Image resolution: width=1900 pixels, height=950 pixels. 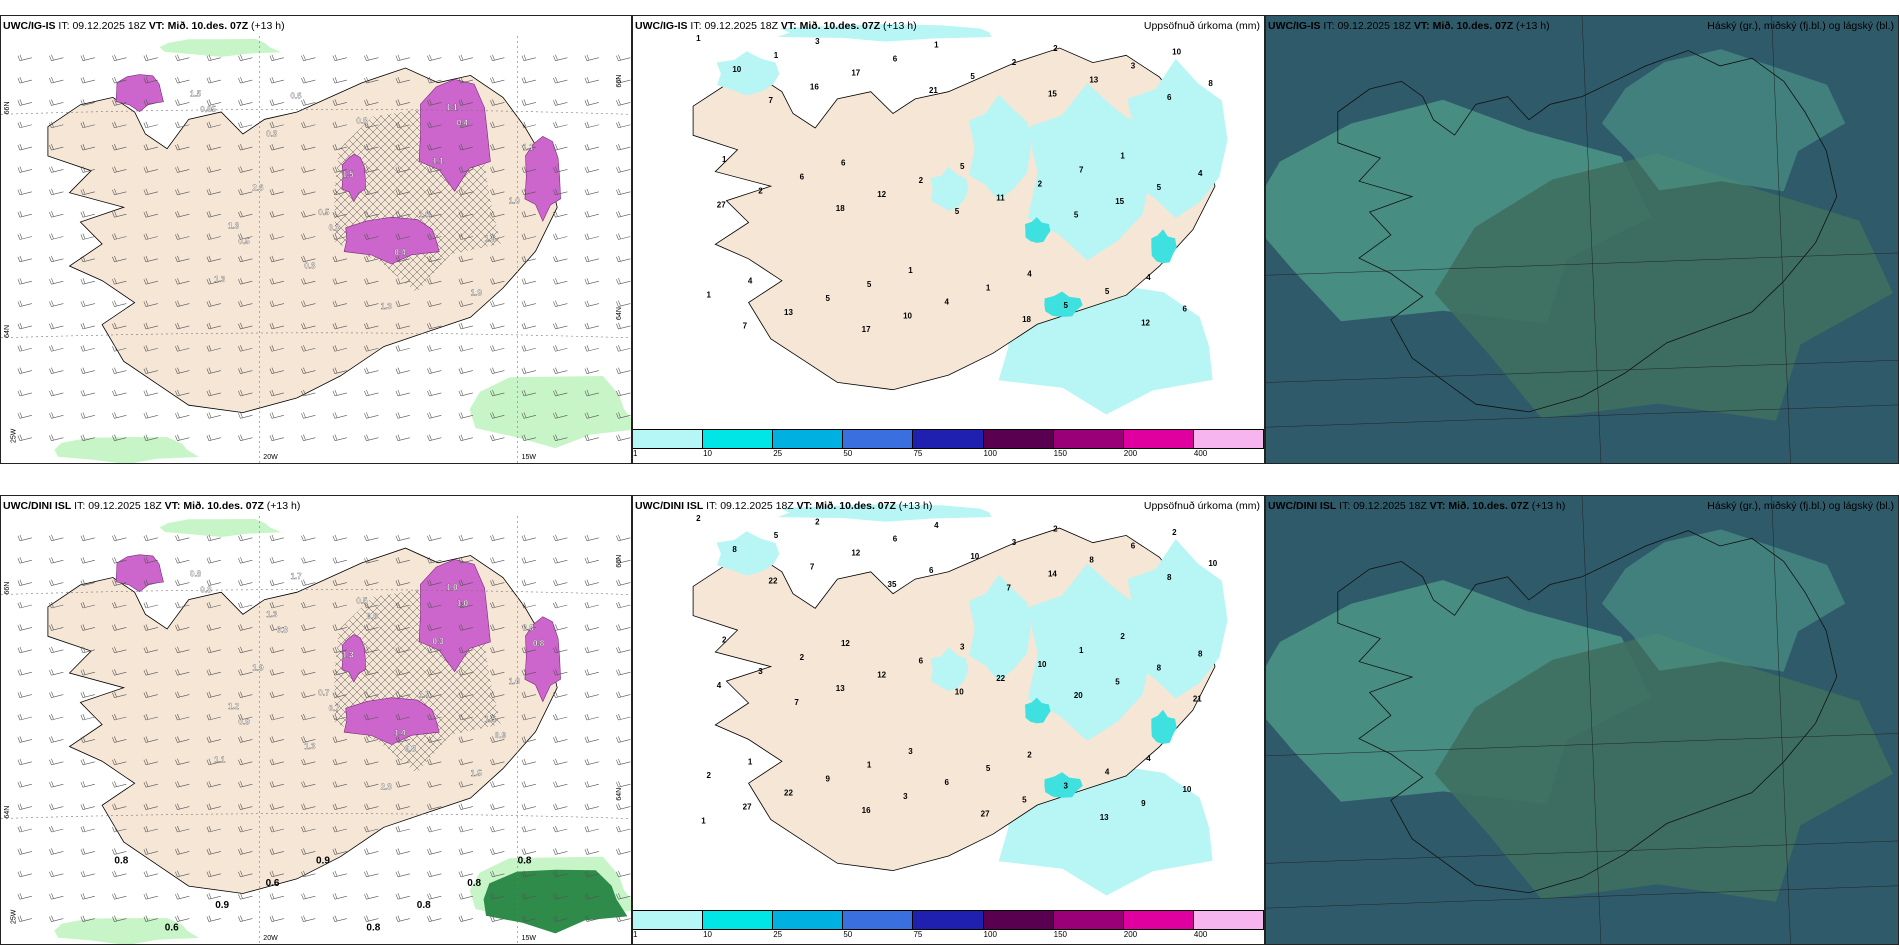 I want to click on precip-value-label: 21, so click(x=933, y=90).